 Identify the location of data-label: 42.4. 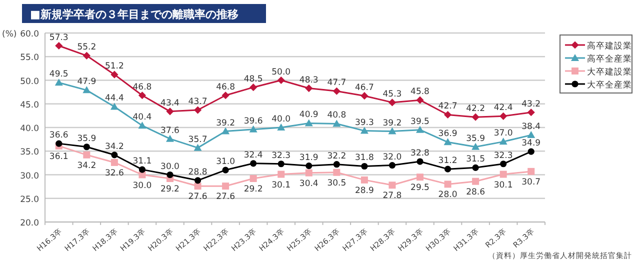
(503, 108).